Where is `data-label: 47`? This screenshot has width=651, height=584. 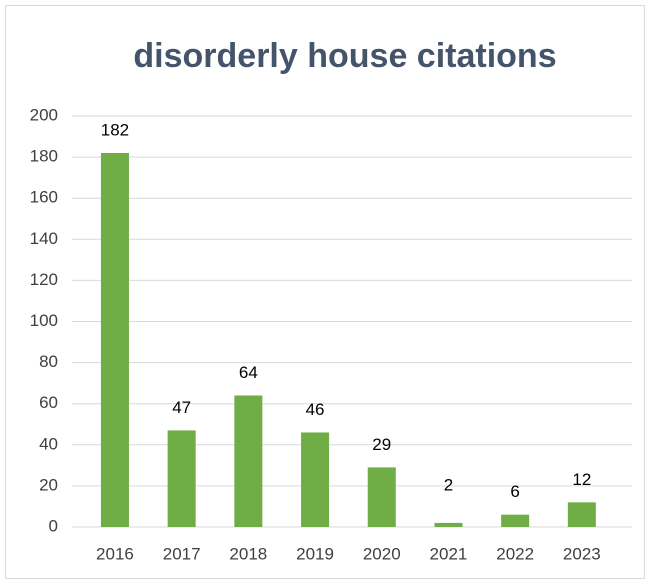
data-label: 47 is located at coordinates (181, 407).